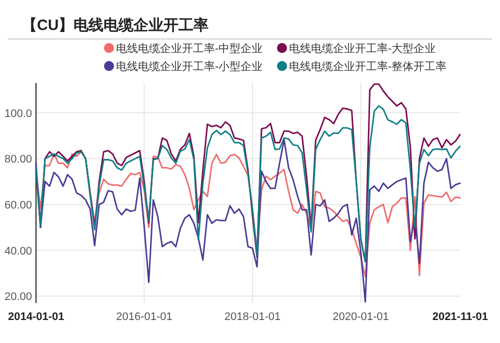  I want to click on chart-title: 【CU】电线电缆企业开工率, so click(115, 25).